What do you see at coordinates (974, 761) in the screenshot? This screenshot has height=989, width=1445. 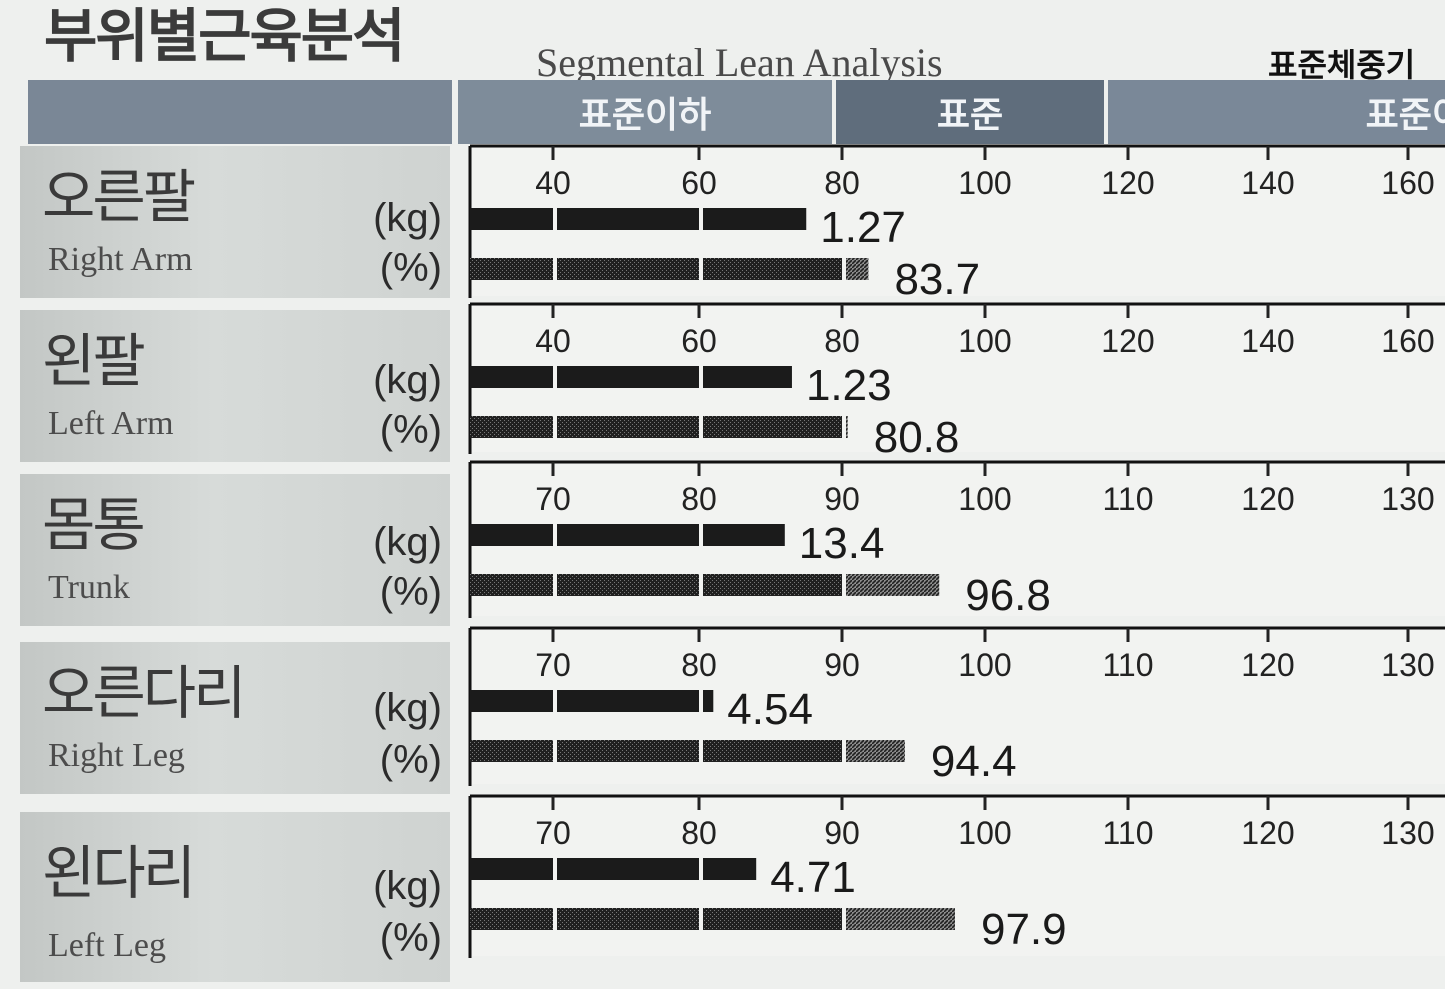 I see `pct-value-label: 94.4` at bounding box center [974, 761].